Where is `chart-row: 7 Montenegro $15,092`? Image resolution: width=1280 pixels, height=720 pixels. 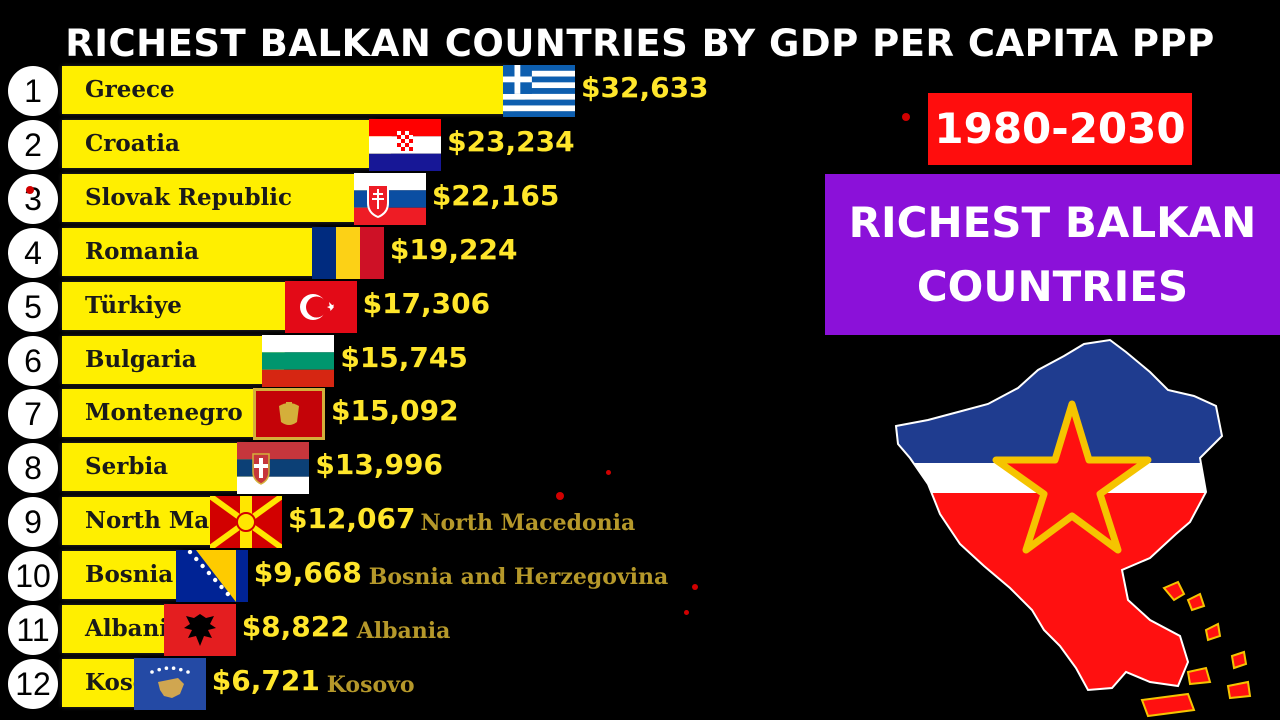 chart-row: 7 Montenegro $15,092 is located at coordinates (390, 414).